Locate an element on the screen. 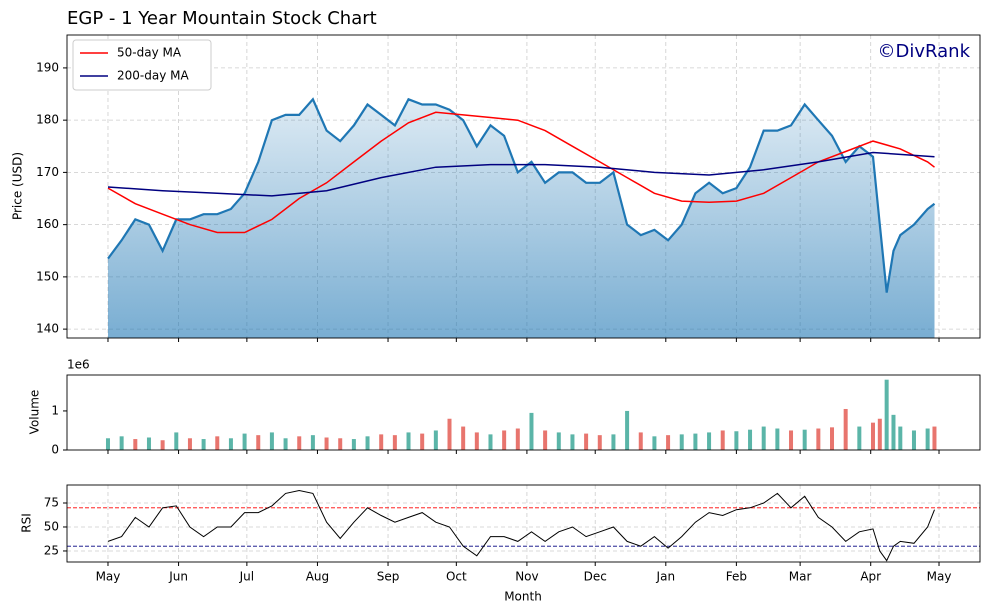 The height and width of the screenshot is (615, 989). y-axis-label: RSI is located at coordinates (27, 523).